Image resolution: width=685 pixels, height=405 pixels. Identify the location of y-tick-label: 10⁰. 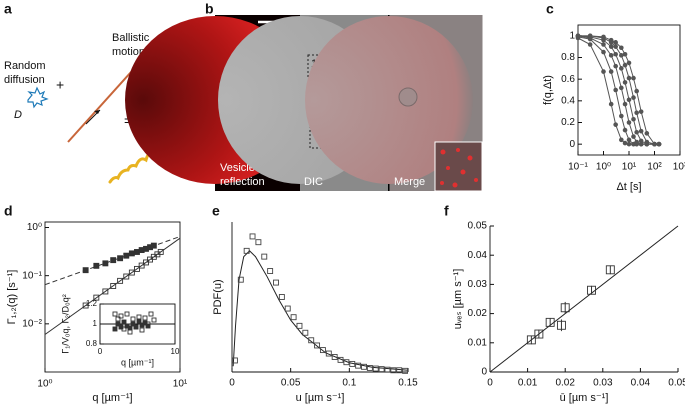
(34, 227).